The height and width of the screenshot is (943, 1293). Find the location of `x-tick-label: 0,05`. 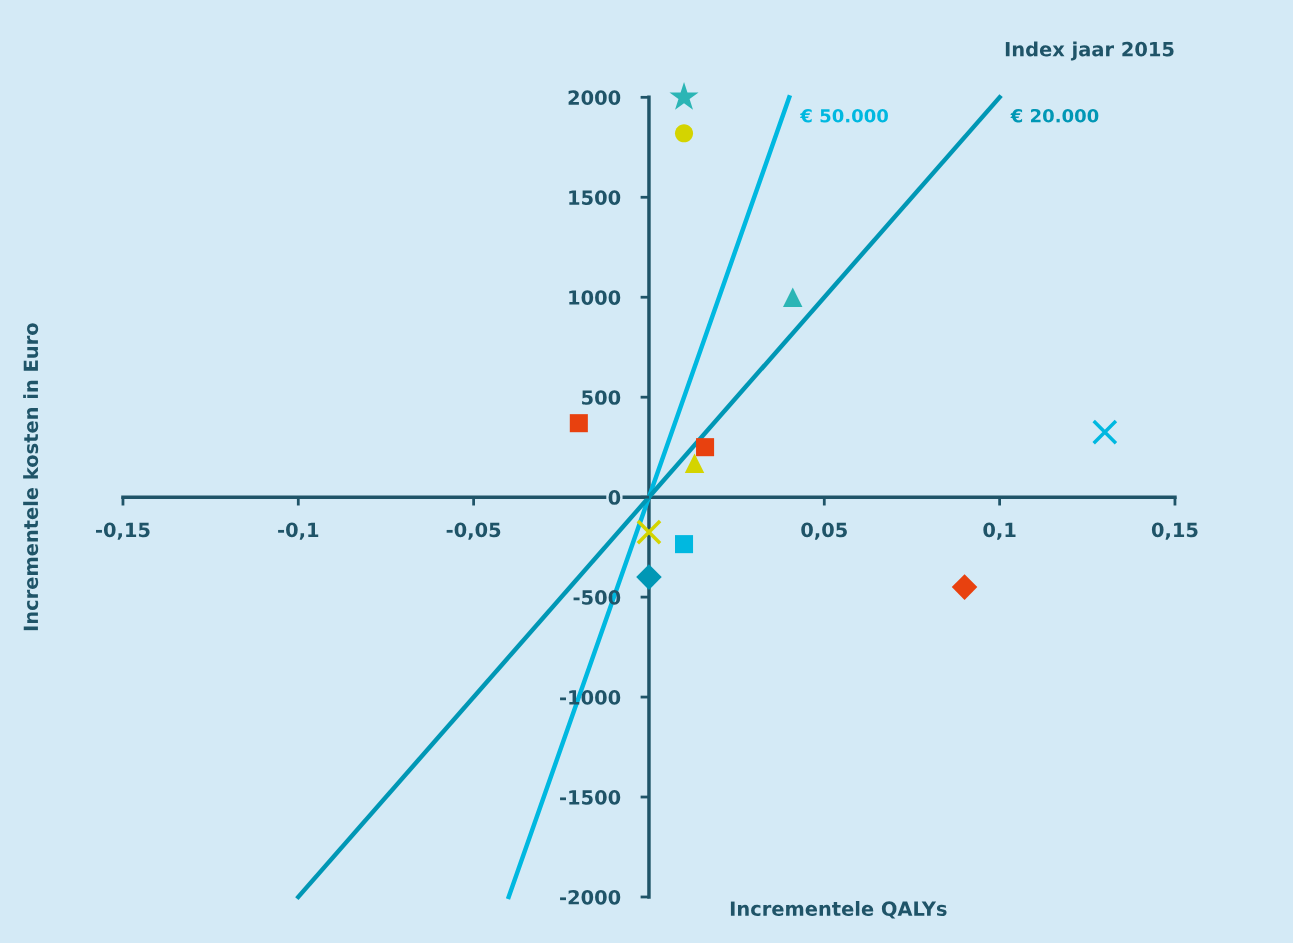

x-tick-label: 0,05 is located at coordinates (824, 531).